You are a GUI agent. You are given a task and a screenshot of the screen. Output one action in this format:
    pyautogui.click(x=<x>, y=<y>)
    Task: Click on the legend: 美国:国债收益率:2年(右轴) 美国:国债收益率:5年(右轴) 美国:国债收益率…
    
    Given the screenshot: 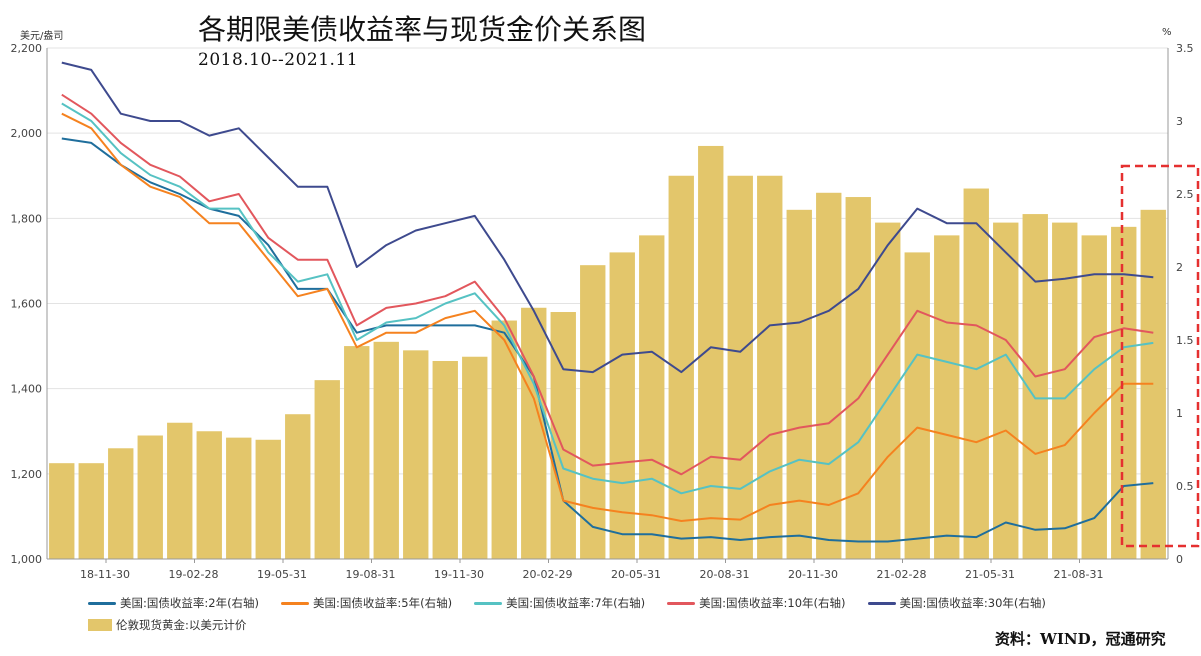 What is the action you would take?
    pyautogui.click(x=567, y=614)
    